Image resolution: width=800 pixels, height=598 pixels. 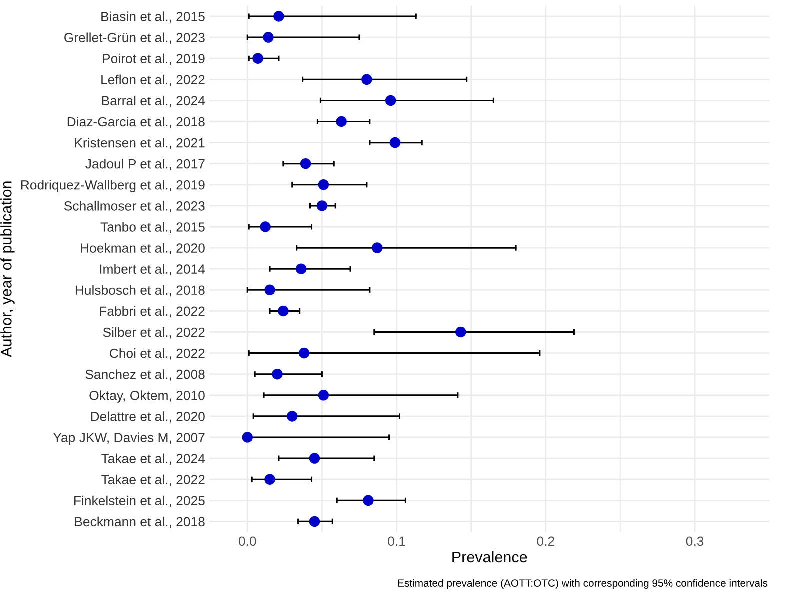 What do you see at coordinates (153, 480) in the screenshot?
I see `y-tick-label: Takae et al., 2022` at bounding box center [153, 480].